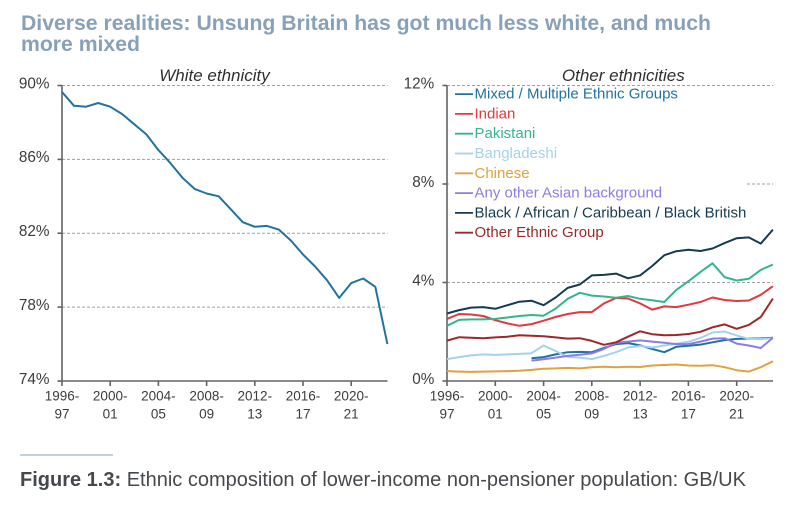 The height and width of the screenshot is (511, 792). What do you see at coordinates (569, 193) in the screenshot?
I see `svg-text: Any other Asian background` at bounding box center [569, 193].